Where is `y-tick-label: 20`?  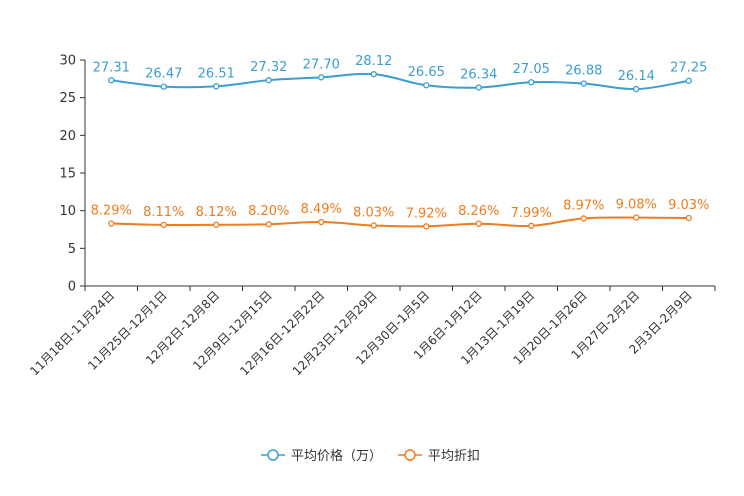
y-tick-label: 20 is located at coordinates (67, 136).